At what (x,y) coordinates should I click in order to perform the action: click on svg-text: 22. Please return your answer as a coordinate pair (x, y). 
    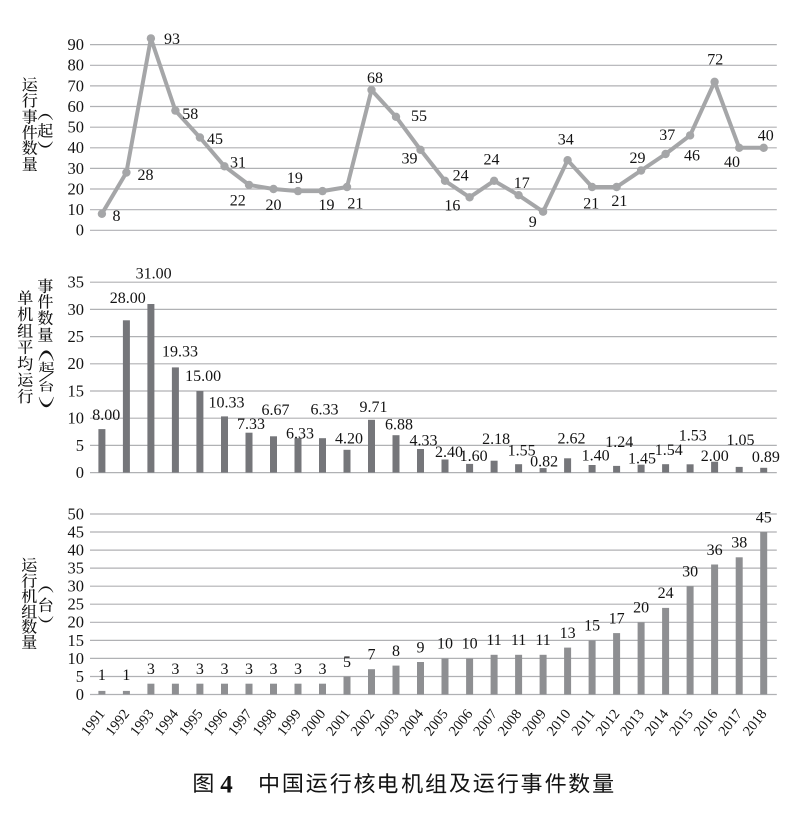
    Looking at the image, I should click on (238, 200).